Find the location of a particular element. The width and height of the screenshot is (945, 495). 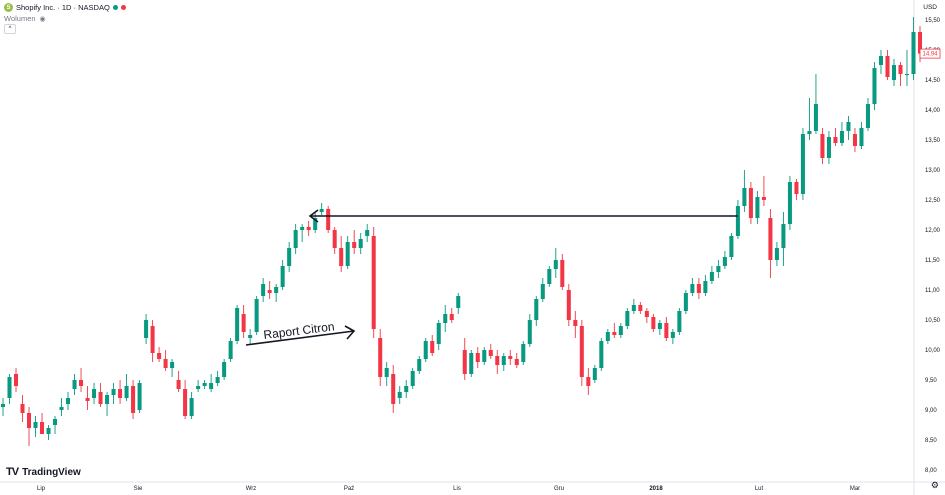

time-axis: Lip Sie Wrz Paź Lis Gru 2018 Lut Mar is located at coordinates (448, 489).